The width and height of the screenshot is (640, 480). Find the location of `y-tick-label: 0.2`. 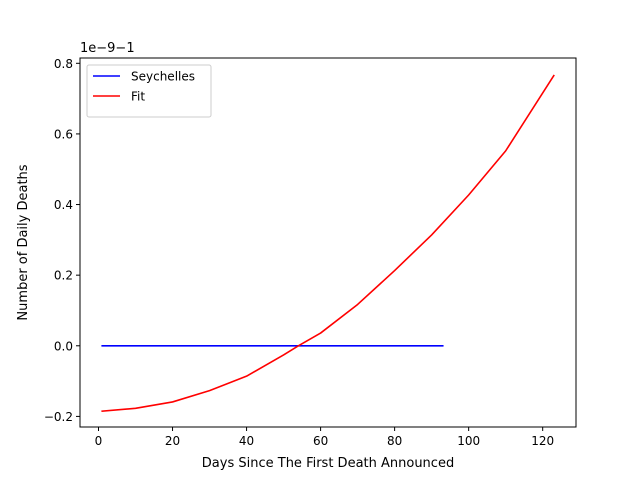

y-tick-label: 0.2 is located at coordinates (63, 276).